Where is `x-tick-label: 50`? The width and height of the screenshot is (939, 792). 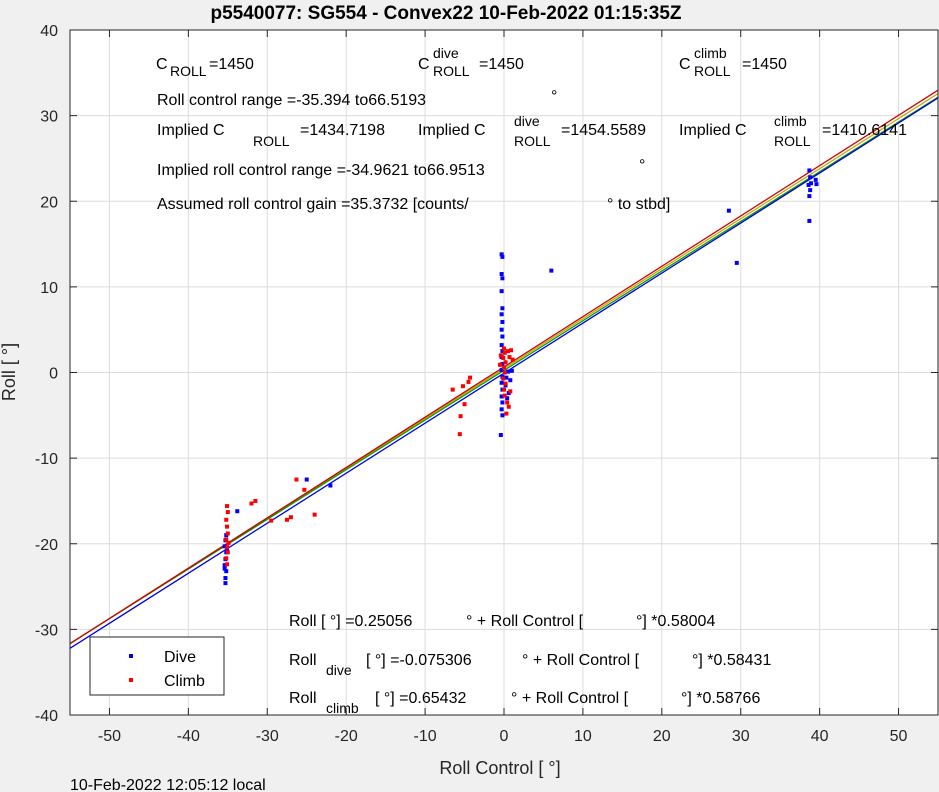 x-tick-label: 50 is located at coordinates (899, 736).